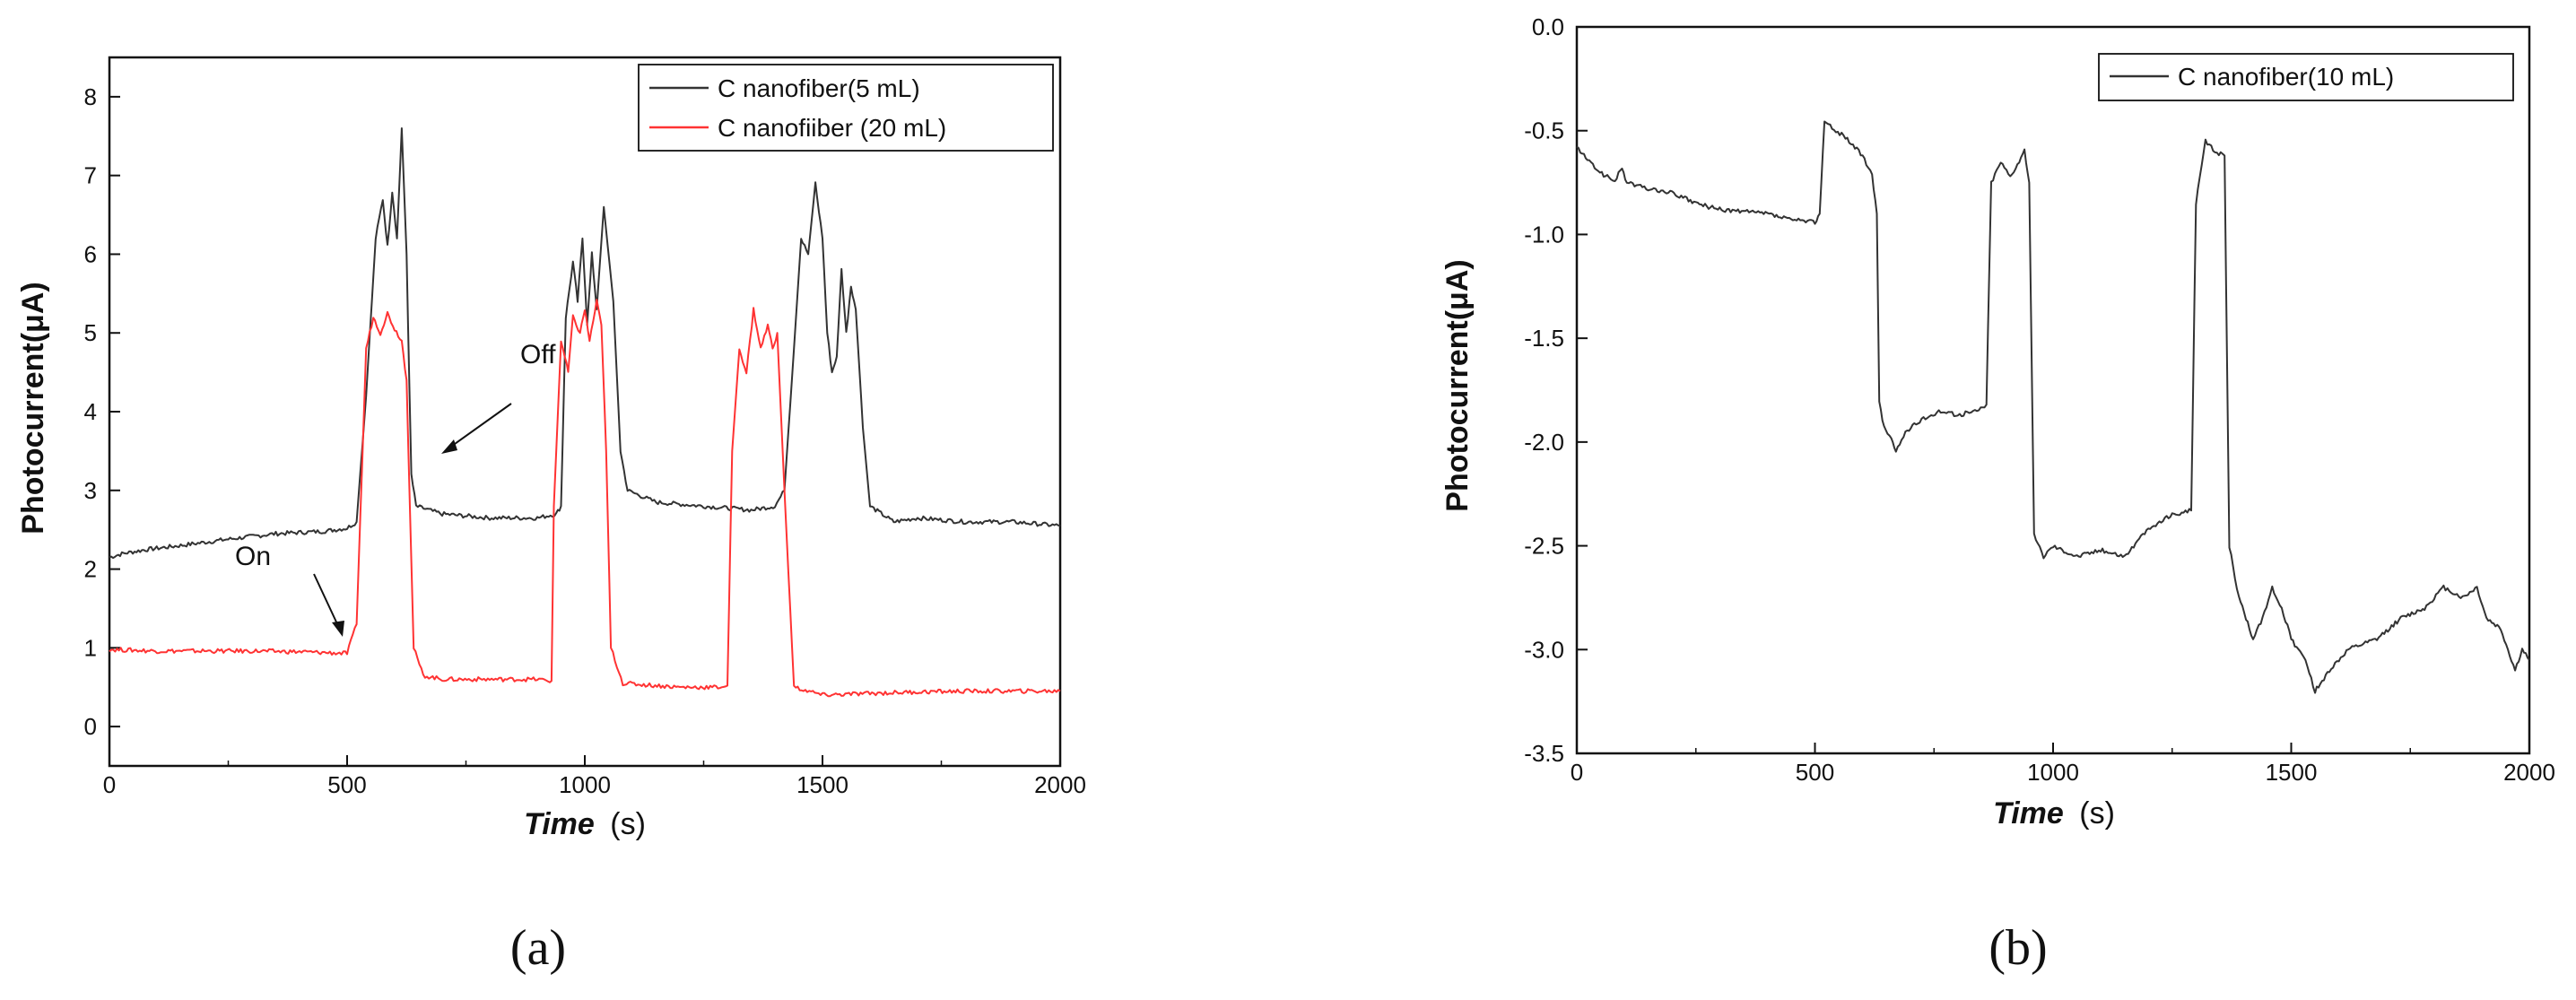  I want to click on x-axis-title-main-a: Time, so click(559, 824).